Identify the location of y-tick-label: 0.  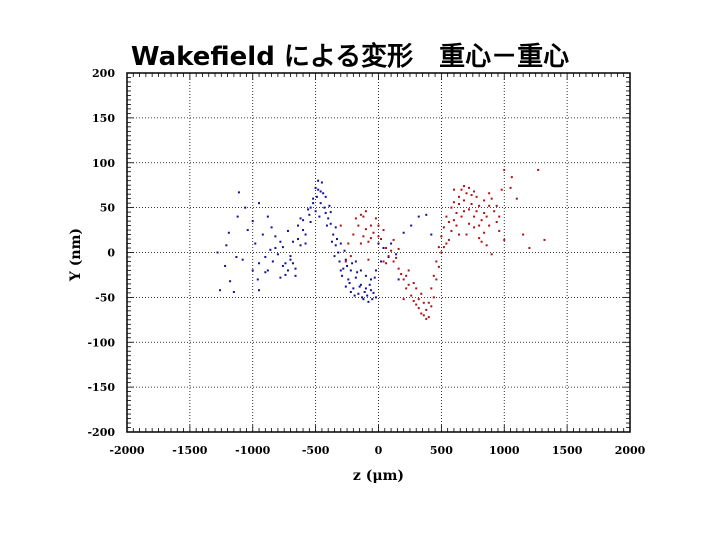
(111, 253).